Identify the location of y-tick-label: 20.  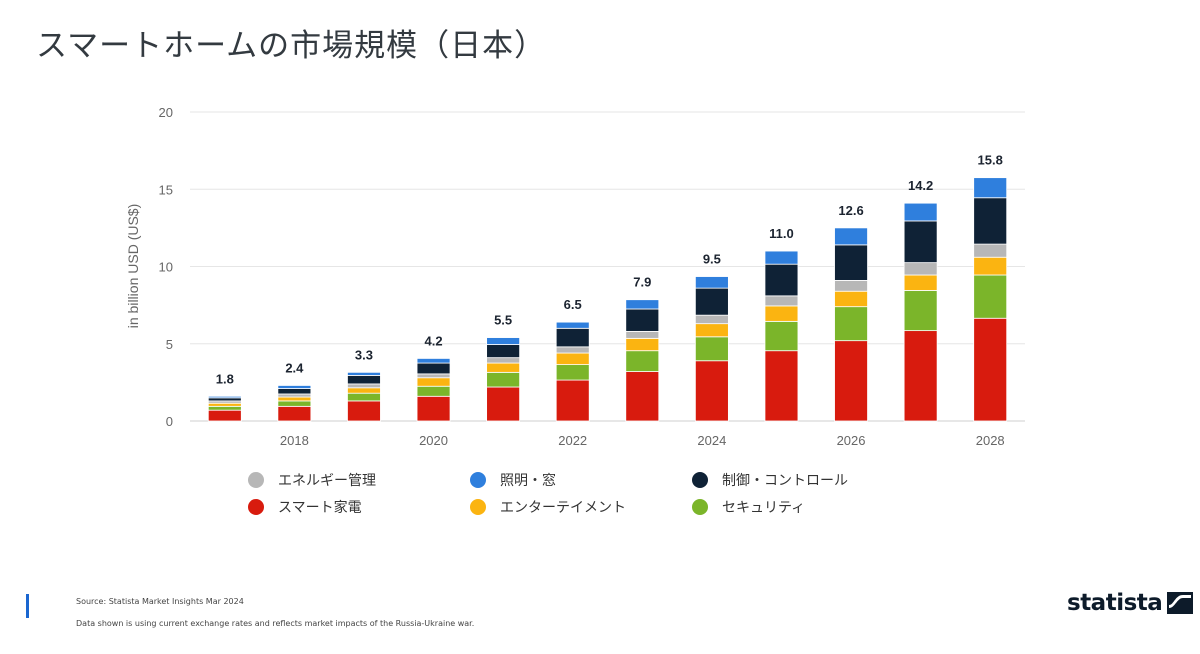
(166, 112).